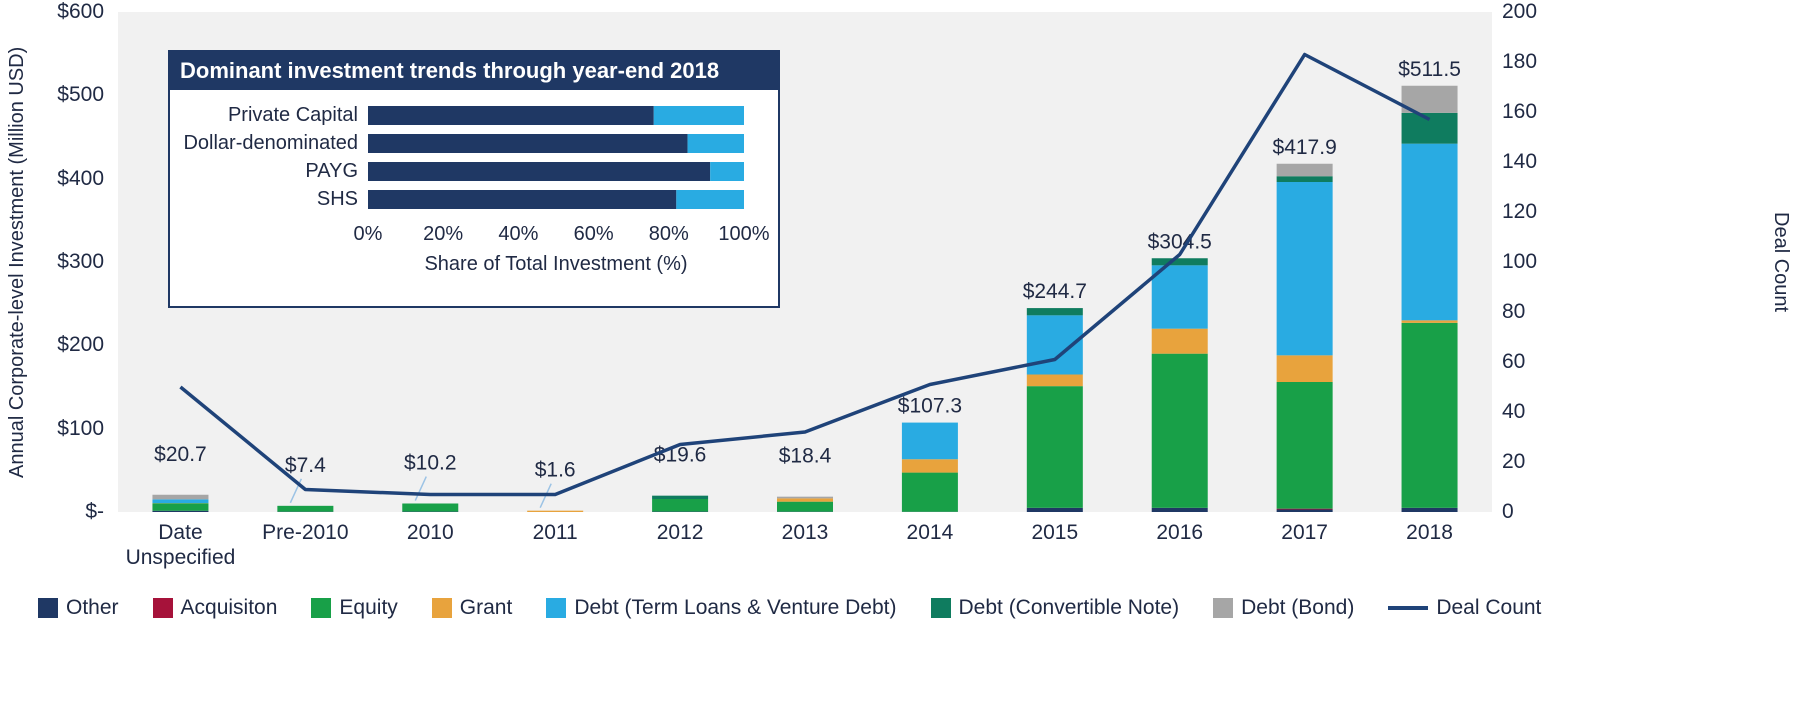  I want to click on inset-axis-tick: 60%, so click(594, 234).